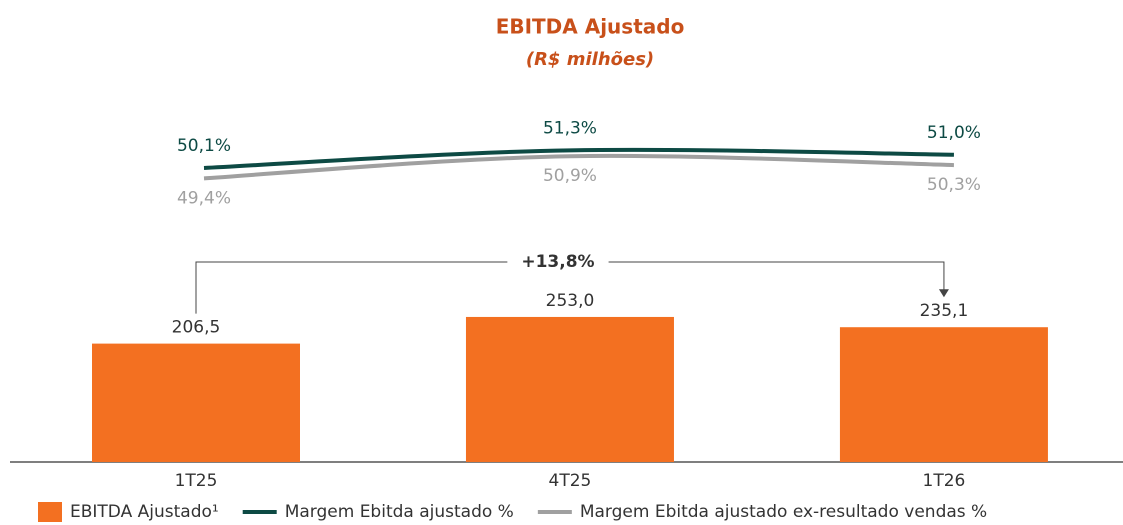 The image size is (1123, 525). What do you see at coordinates (570, 481) in the screenshot?
I see `x-tick-label: 4T25` at bounding box center [570, 481].